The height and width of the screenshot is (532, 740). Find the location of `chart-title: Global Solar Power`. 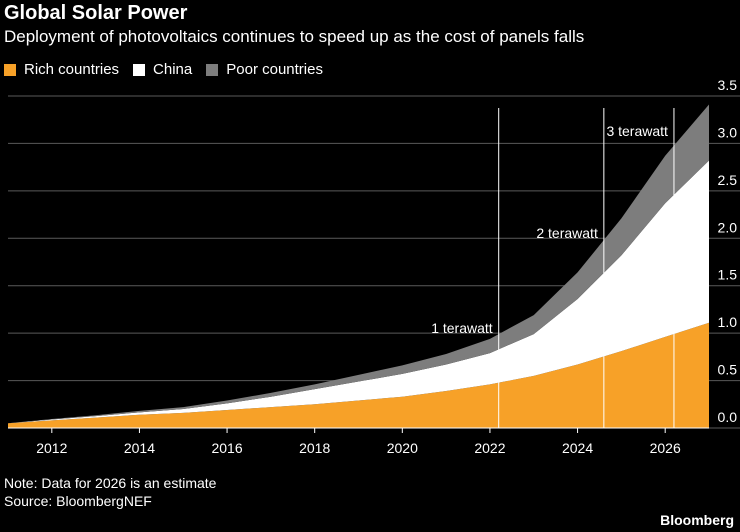

chart-title: Global Solar Power is located at coordinates (96, 13).